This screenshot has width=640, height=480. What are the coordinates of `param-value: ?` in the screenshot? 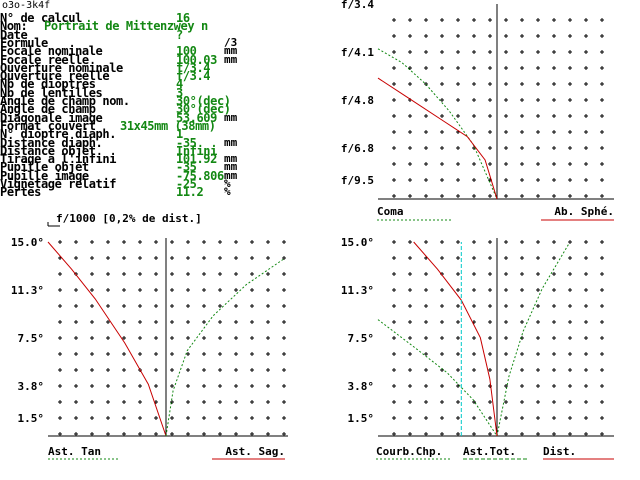 It's located at (179, 34).